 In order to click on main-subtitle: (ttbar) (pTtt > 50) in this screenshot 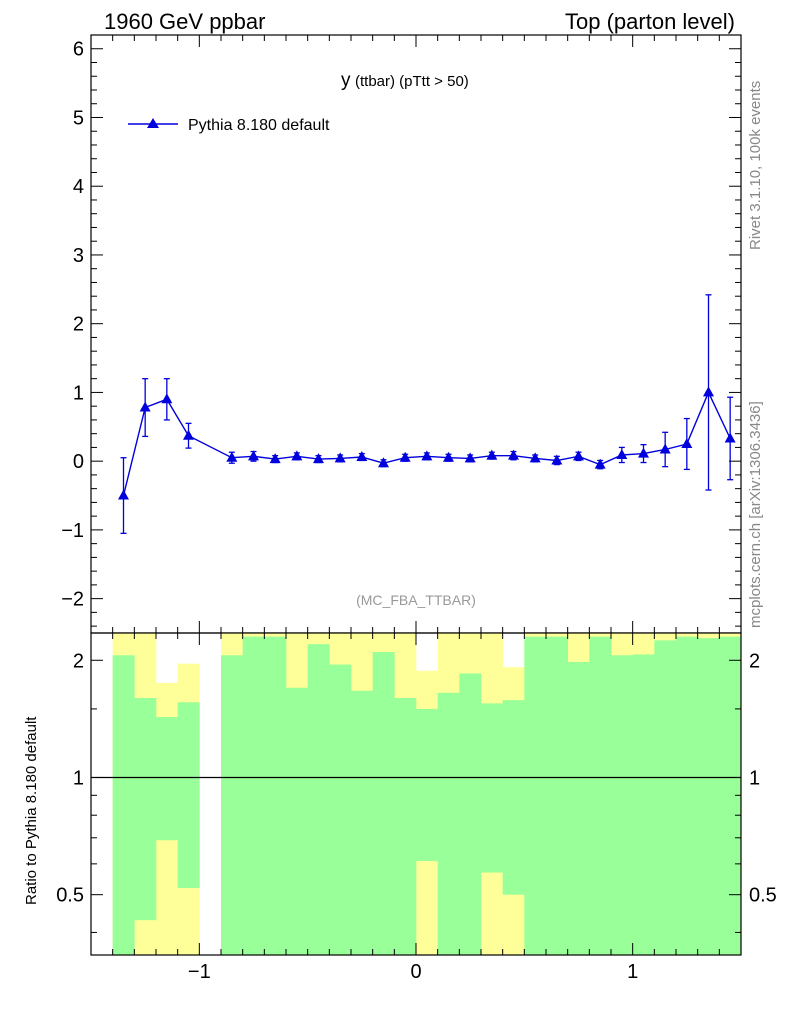, I will do `click(412, 81)`.